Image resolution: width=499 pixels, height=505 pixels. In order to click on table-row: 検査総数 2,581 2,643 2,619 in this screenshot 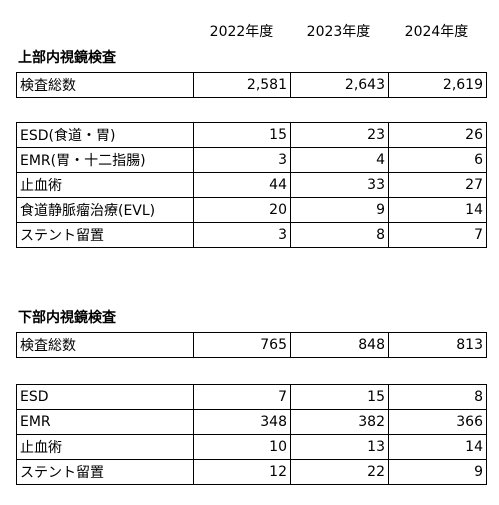, I will do `click(251, 85)`.